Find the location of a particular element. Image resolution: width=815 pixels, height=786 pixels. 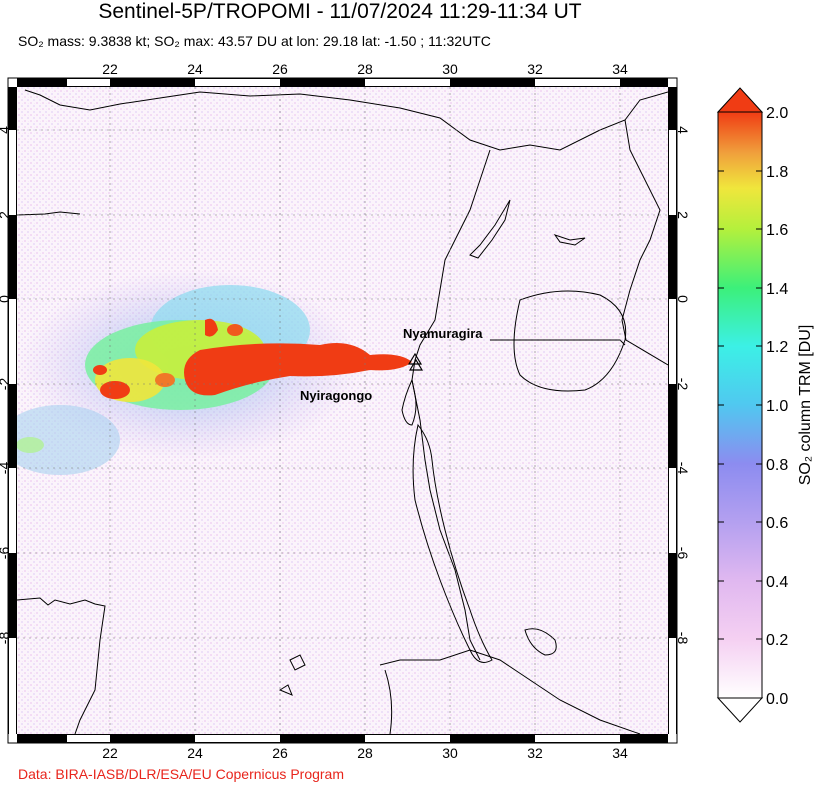

y-tick-right-3: -2 is located at coordinates (683, 384).